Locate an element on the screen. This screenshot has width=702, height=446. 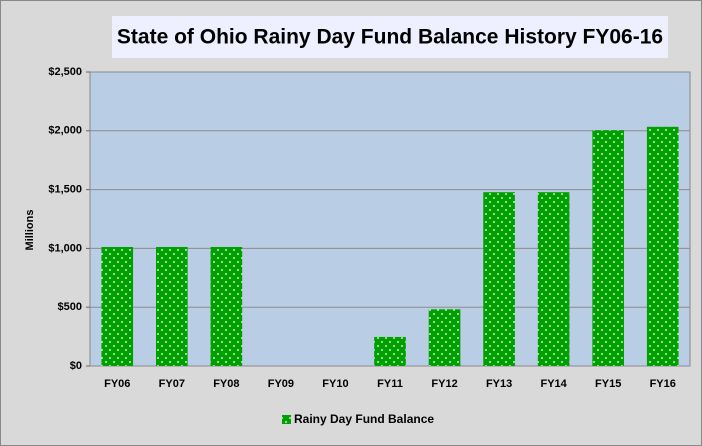
x-tick-label: FY07 is located at coordinates (172, 384).